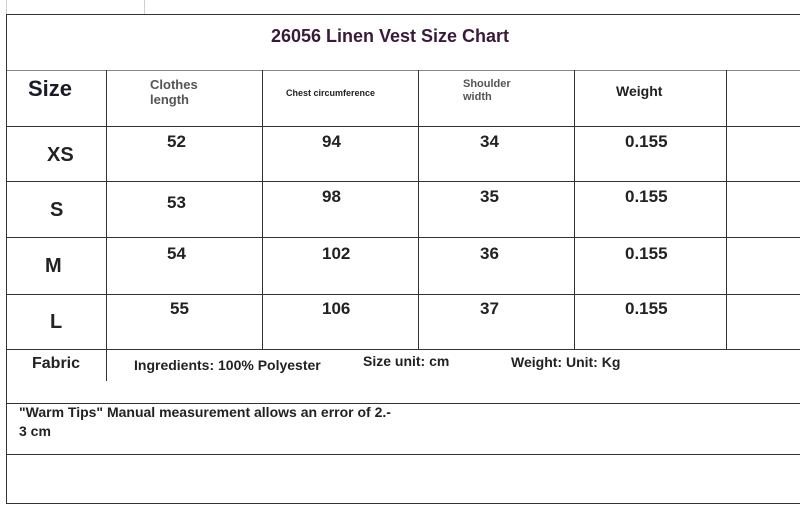  What do you see at coordinates (179, 308) in the screenshot?
I see `table-cell: 55` at bounding box center [179, 308].